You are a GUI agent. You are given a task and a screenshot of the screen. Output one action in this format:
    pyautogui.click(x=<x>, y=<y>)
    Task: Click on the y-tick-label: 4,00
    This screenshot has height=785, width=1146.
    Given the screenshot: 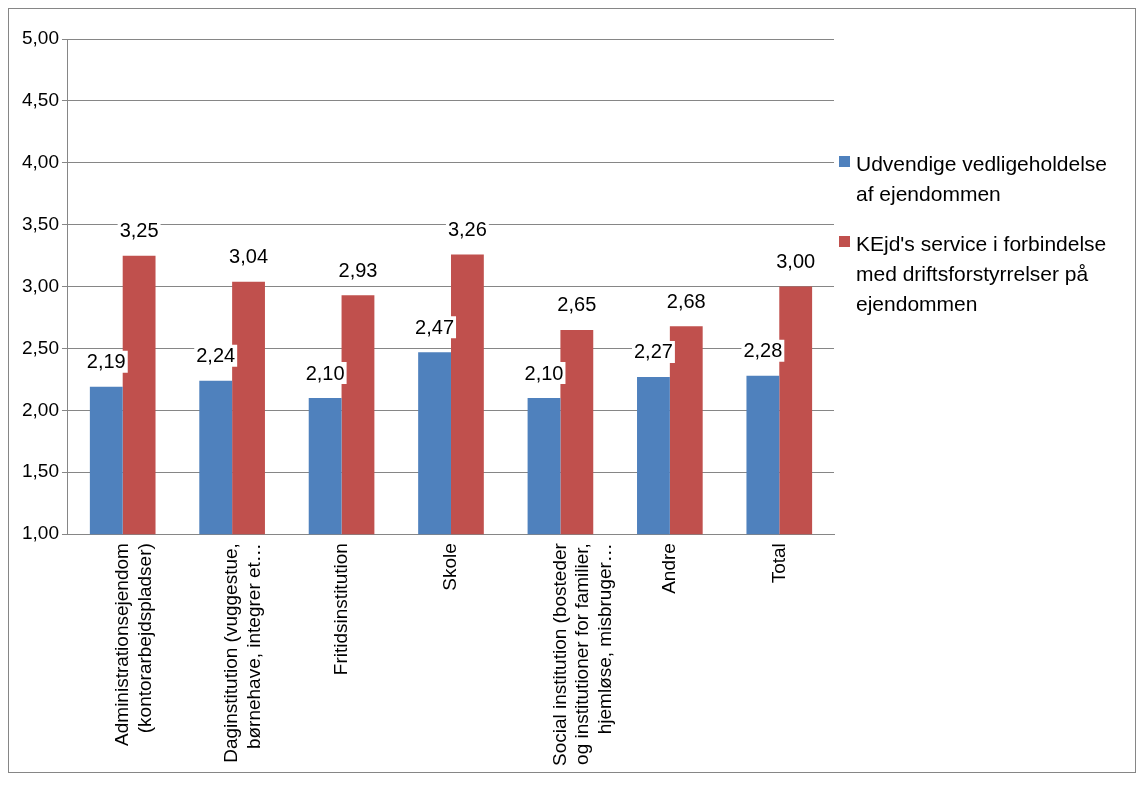 What is the action you would take?
    pyautogui.click(x=40, y=162)
    